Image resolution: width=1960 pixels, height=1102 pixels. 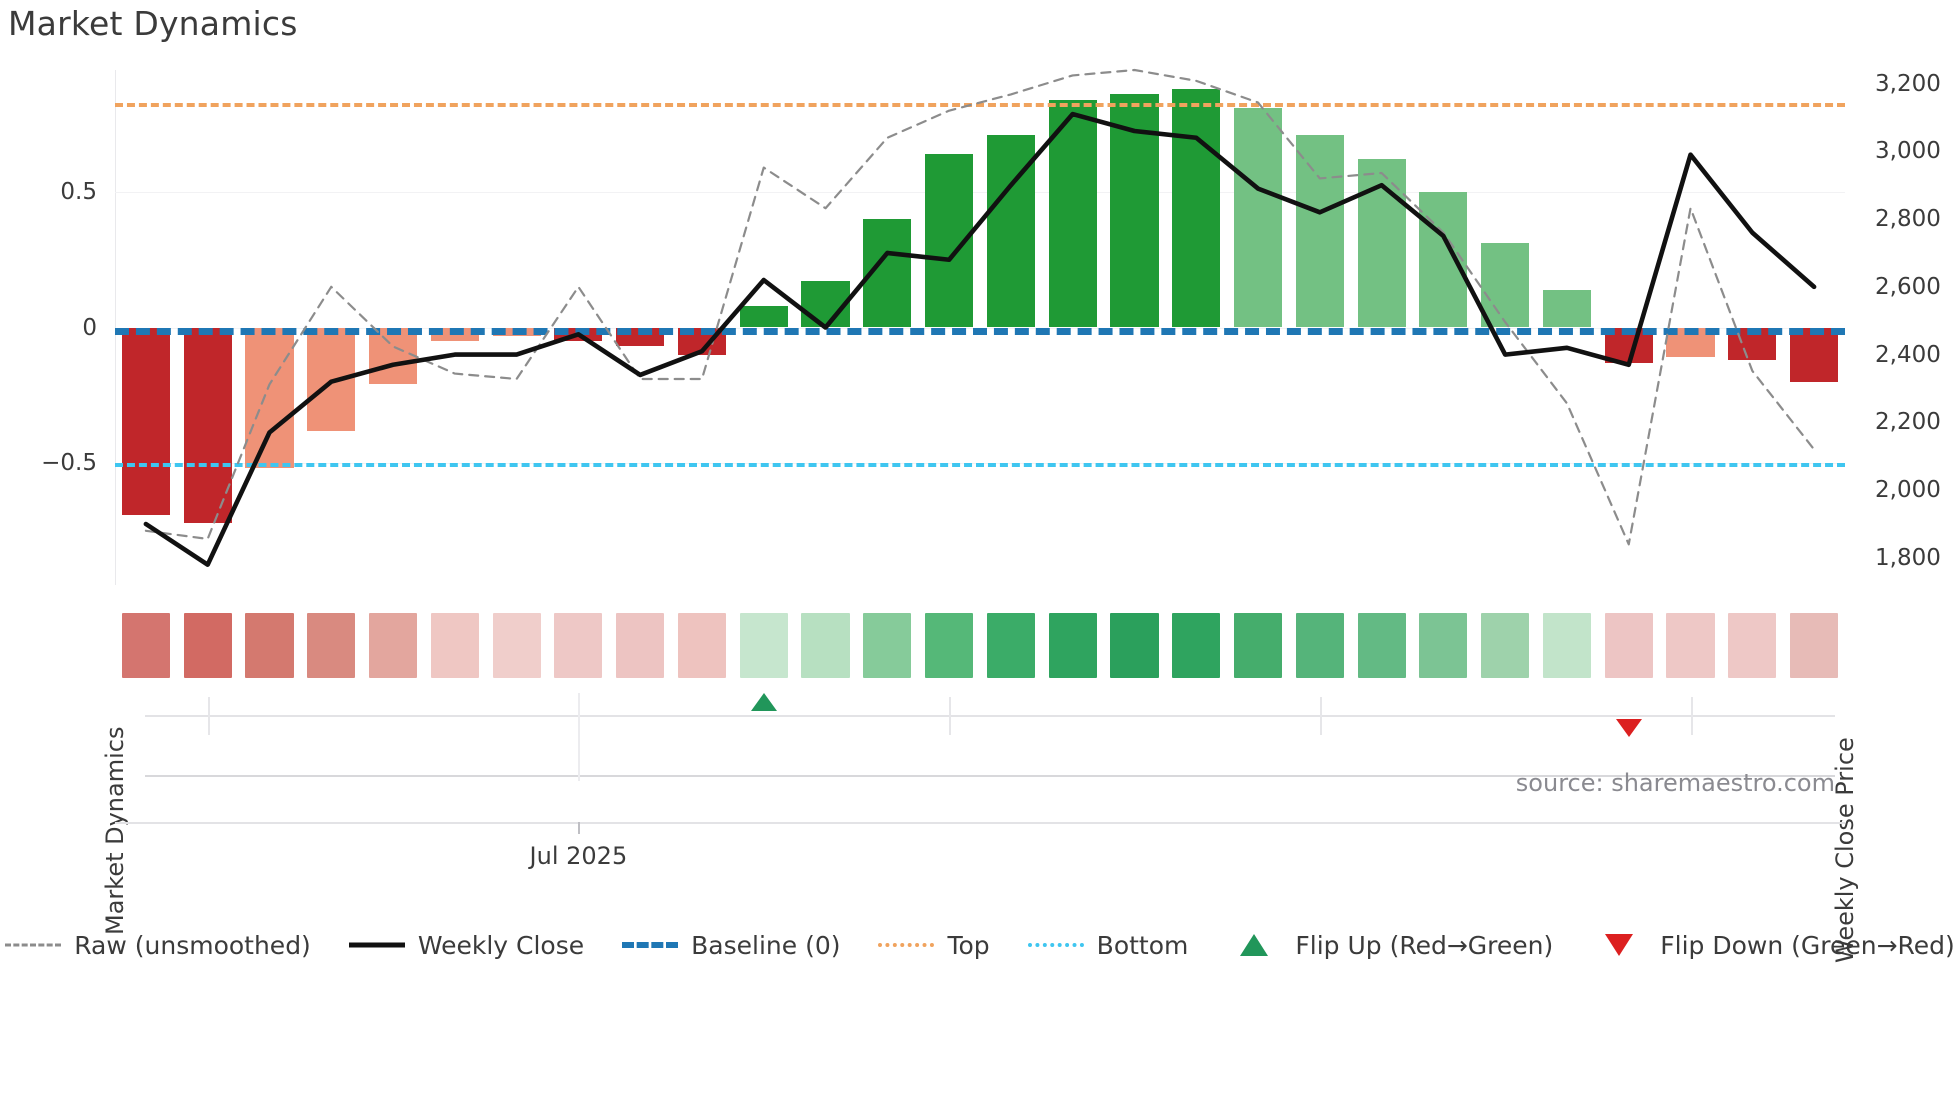 What do you see at coordinates (1807, 945) in the screenshot?
I see `legend-label: Flip Down (Green→Red)` at bounding box center [1807, 945].